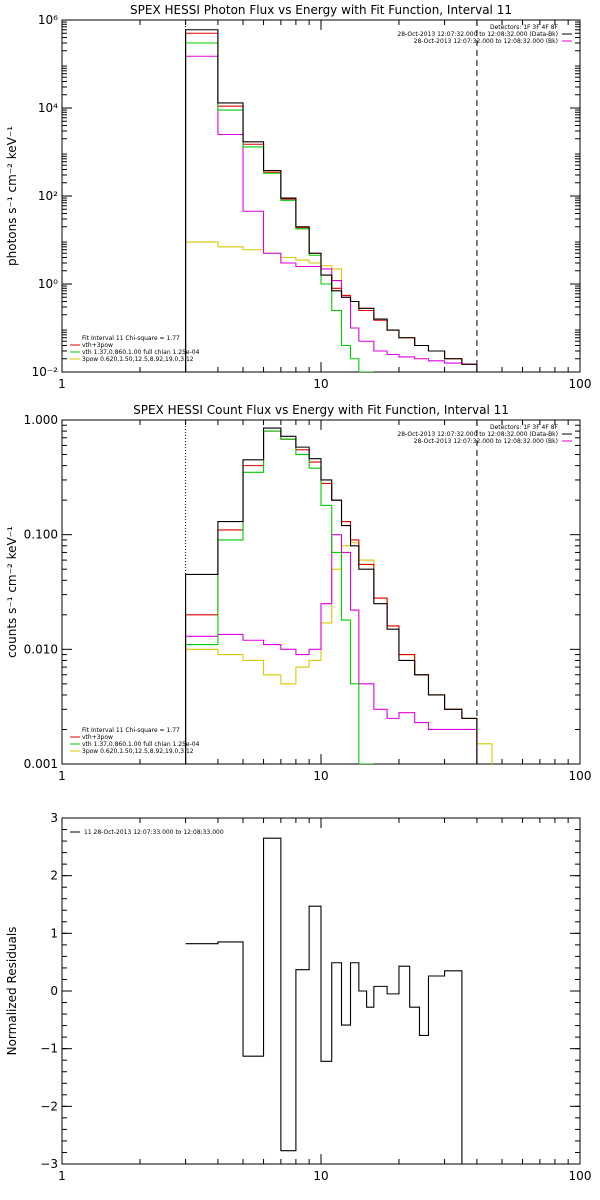  Describe the element at coordinates (49, 1106) in the screenshot. I see `y-tick-label: −2` at that location.